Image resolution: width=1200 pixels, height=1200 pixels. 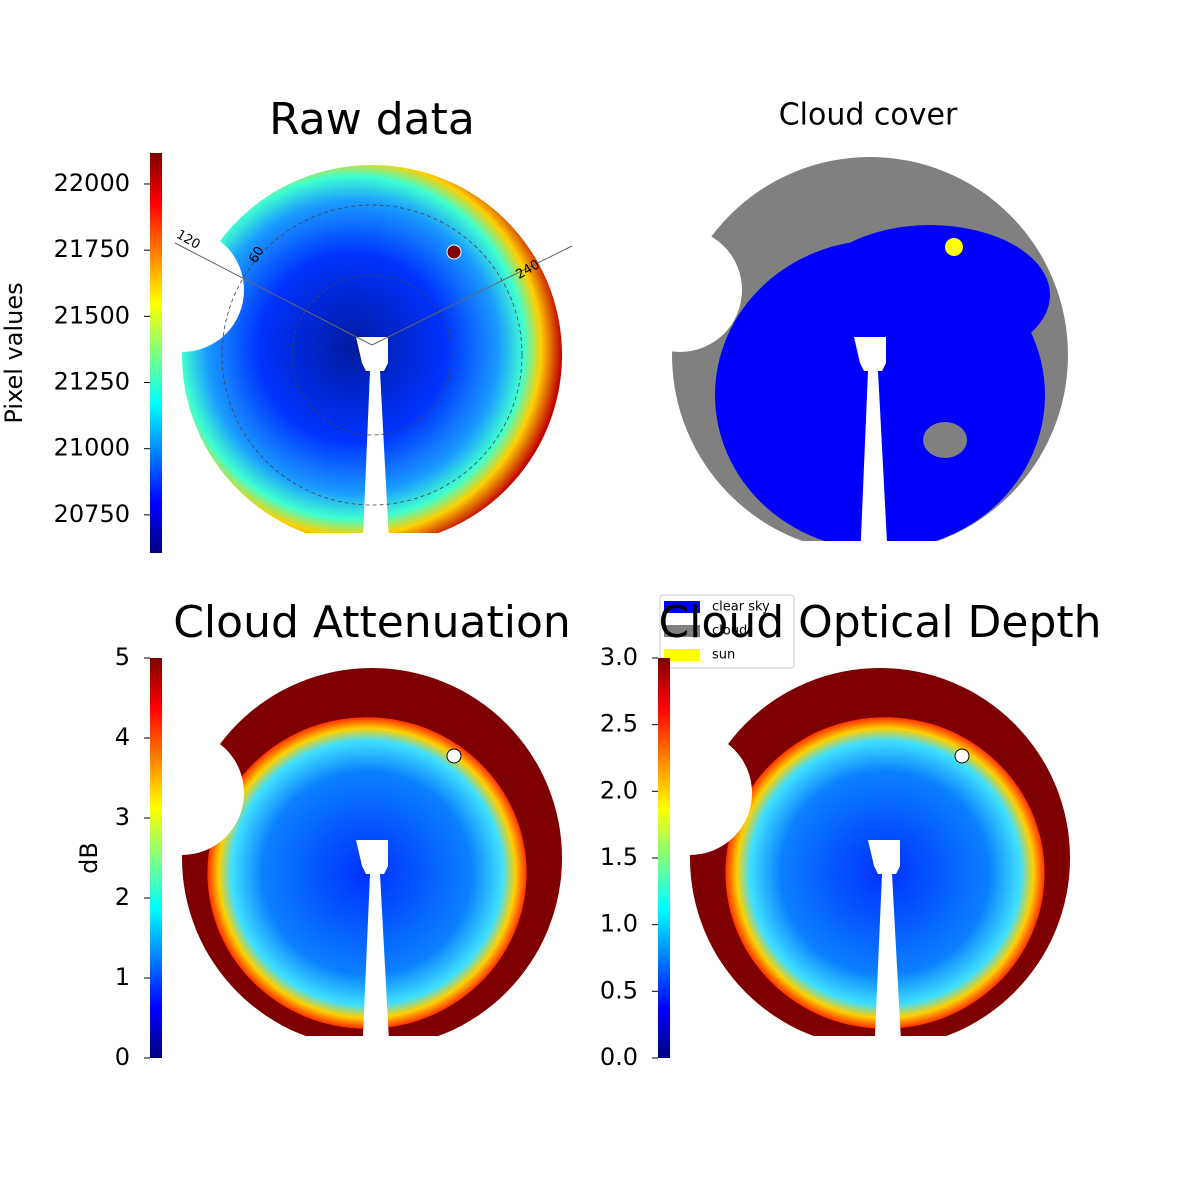 I want to click on polar-ring, so click(x=372, y=355).